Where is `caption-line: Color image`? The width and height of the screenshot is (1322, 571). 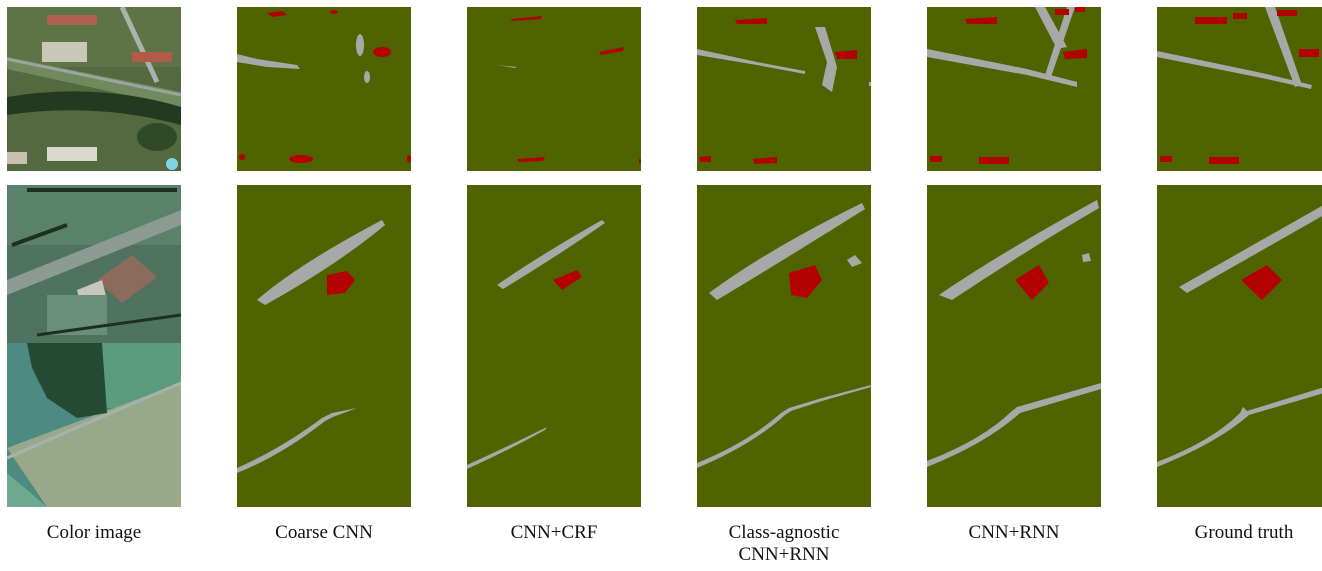 caption-line: Color image is located at coordinates (94, 532).